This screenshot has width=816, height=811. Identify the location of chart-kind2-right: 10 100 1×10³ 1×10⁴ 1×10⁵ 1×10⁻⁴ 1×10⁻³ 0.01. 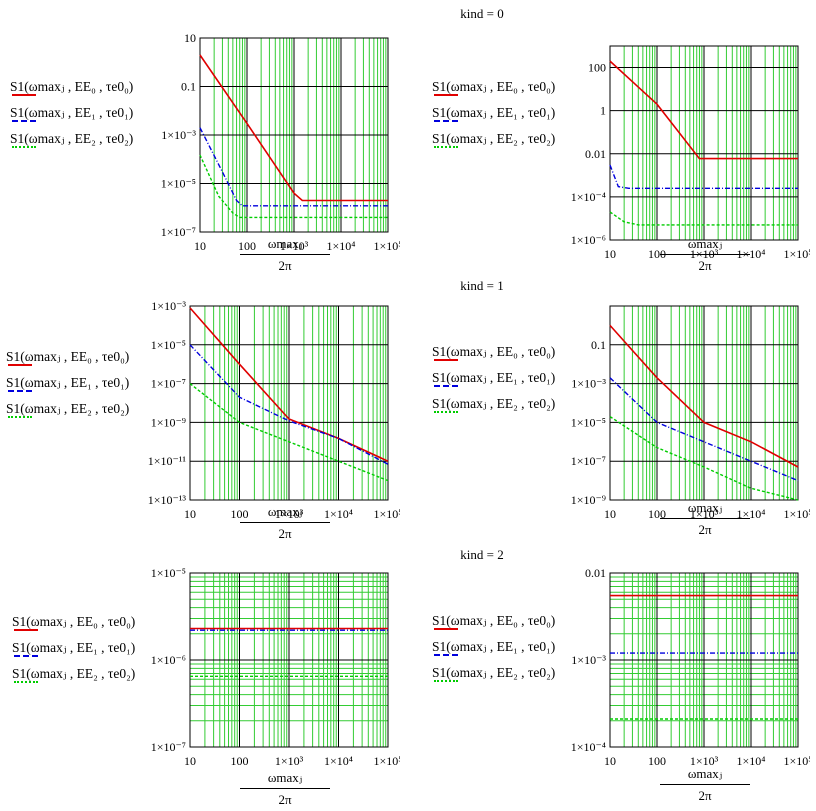
(690, 667).